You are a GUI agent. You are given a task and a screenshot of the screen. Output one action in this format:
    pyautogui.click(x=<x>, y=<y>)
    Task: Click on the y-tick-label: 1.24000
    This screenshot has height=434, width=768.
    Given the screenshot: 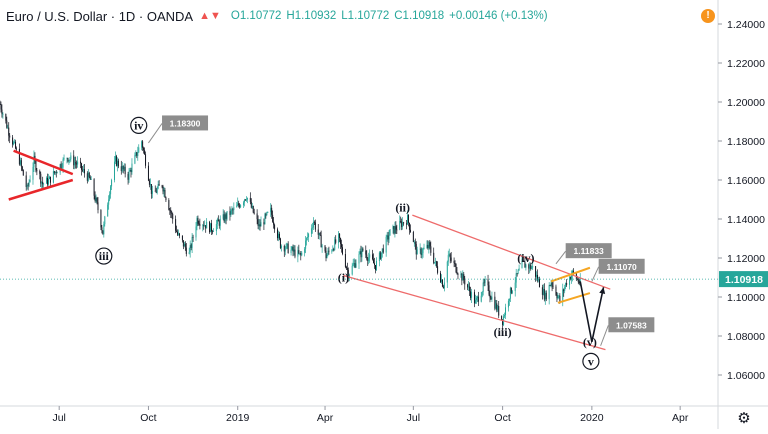 What is the action you would take?
    pyautogui.click(x=746, y=25)
    